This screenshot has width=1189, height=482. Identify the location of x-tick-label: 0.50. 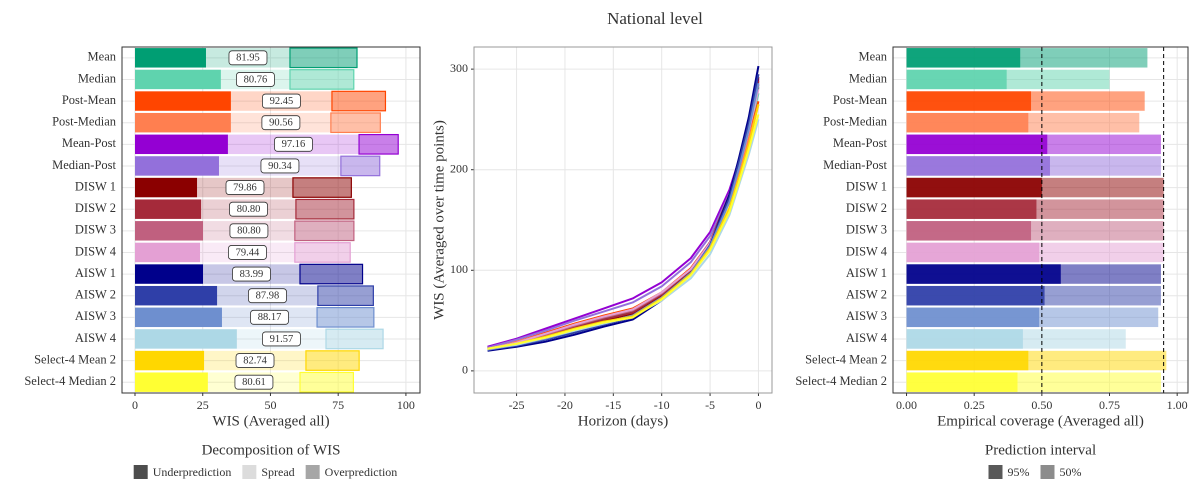
(1041, 405).